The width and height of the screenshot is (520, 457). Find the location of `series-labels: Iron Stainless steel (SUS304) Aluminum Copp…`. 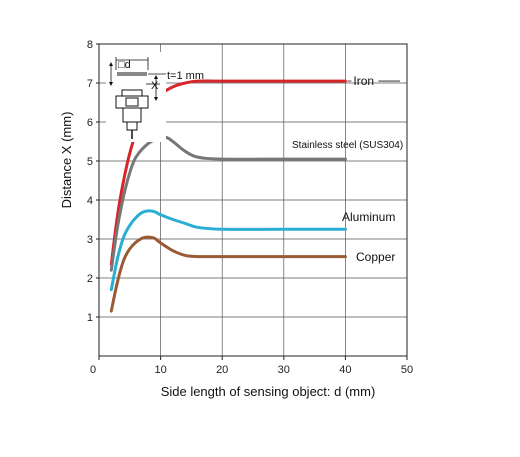

series-labels: Iron Stainless steel (SUS304) Aluminum Copp… is located at coordinates (347, 169).